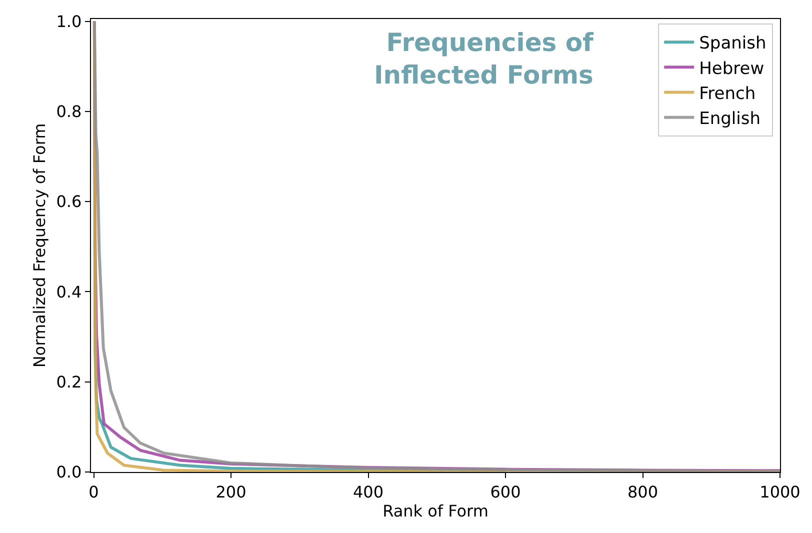 This screenshot has height=533, width=812. I want to click on y-tick-label: 0.2, so click(69, 382).